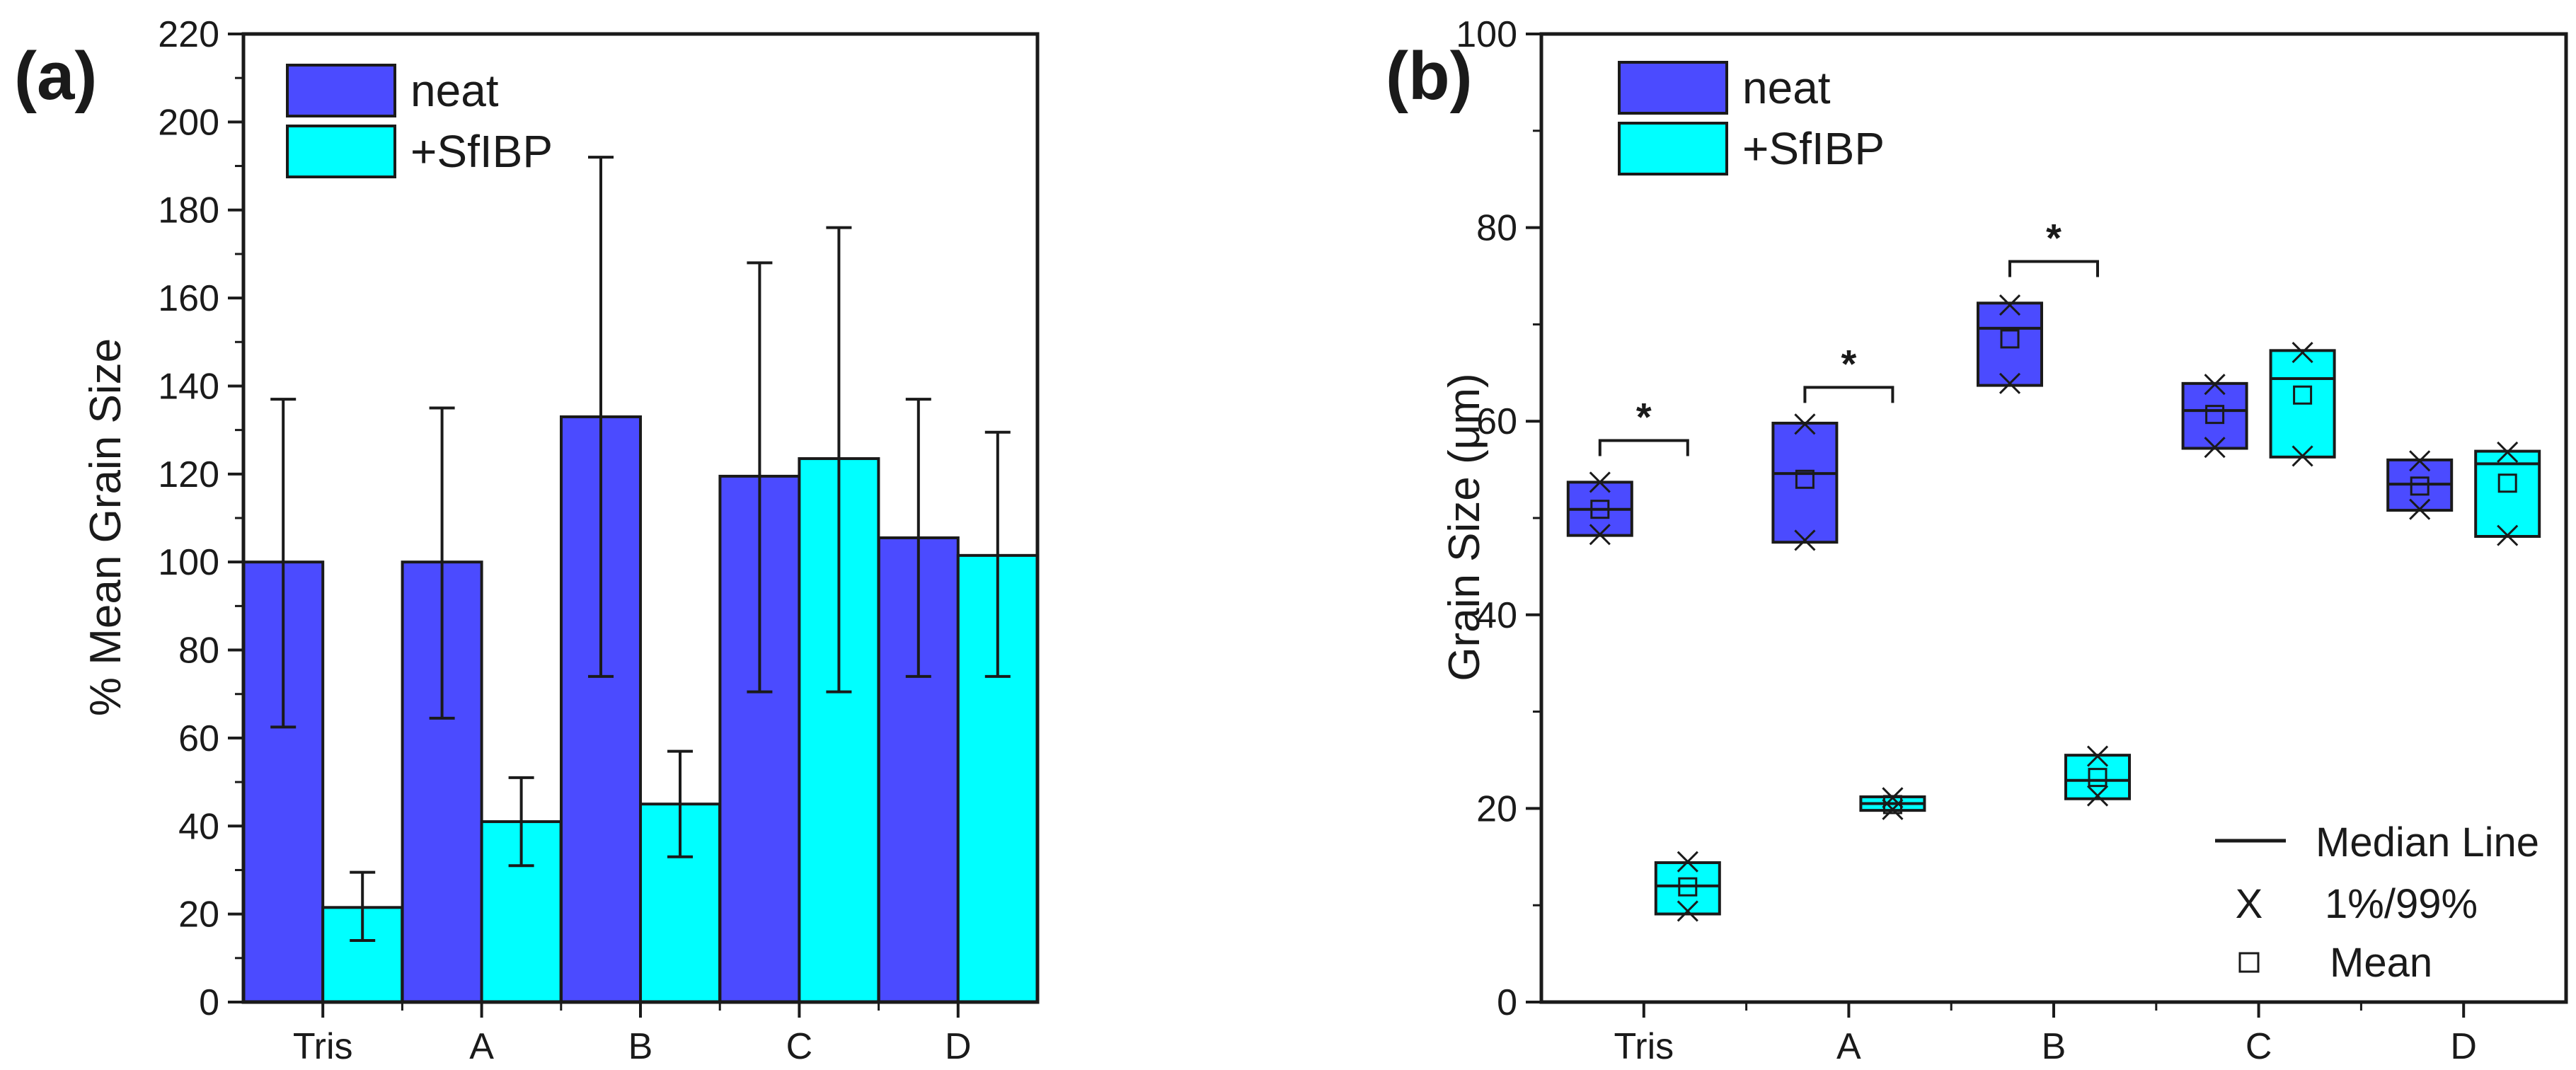  Describe the element at coordinates (1600, 482) in the screenshot. I see `p99-marker-neat-tris` at that location.